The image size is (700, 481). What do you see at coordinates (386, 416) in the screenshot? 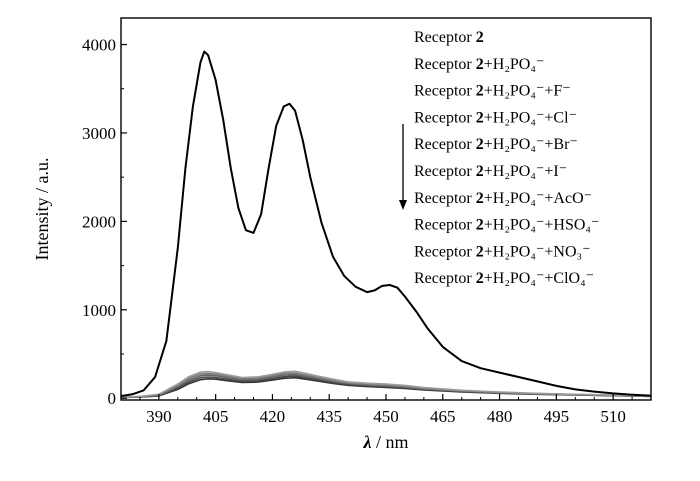
I see `x-tick-label: 450` at bounding box center [386, 416].